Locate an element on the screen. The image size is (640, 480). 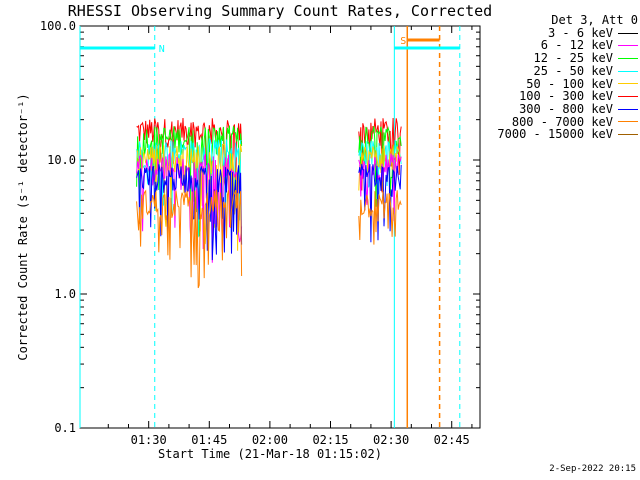
x-tick-label: 02:15 is located at coordinates (330, 440).